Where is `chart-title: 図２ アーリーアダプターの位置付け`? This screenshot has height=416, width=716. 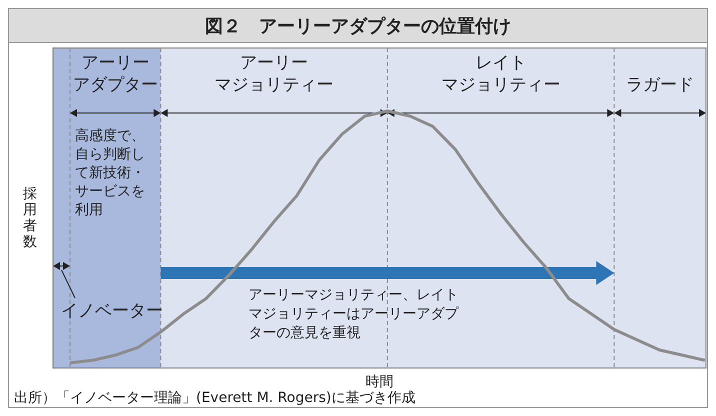 chart-title: 図２ アーリーアダプターの位置付け is located at coordinates (358, 26).